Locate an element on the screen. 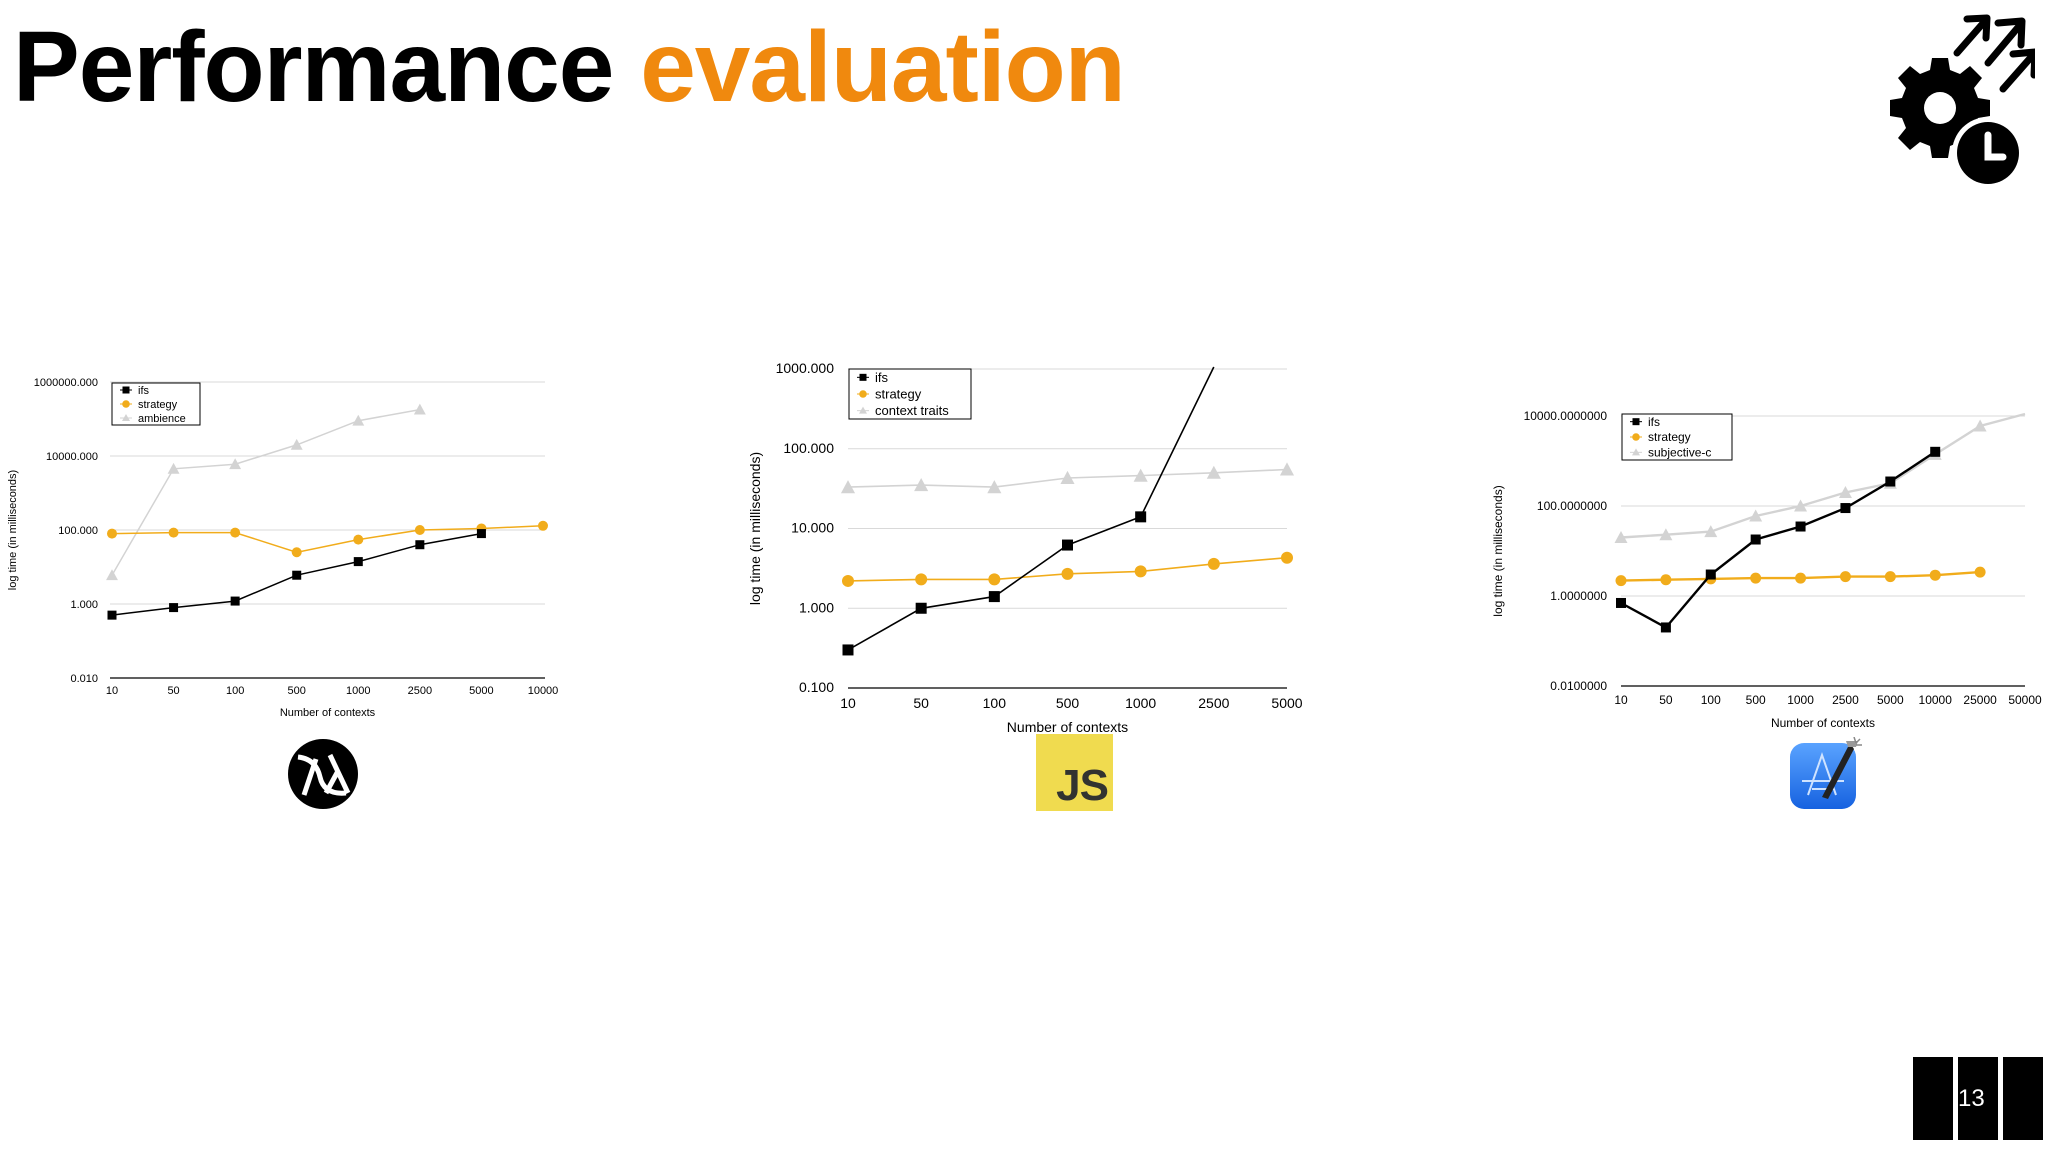  y-tick-label: 0.100 is located at coordinates (816, 687).